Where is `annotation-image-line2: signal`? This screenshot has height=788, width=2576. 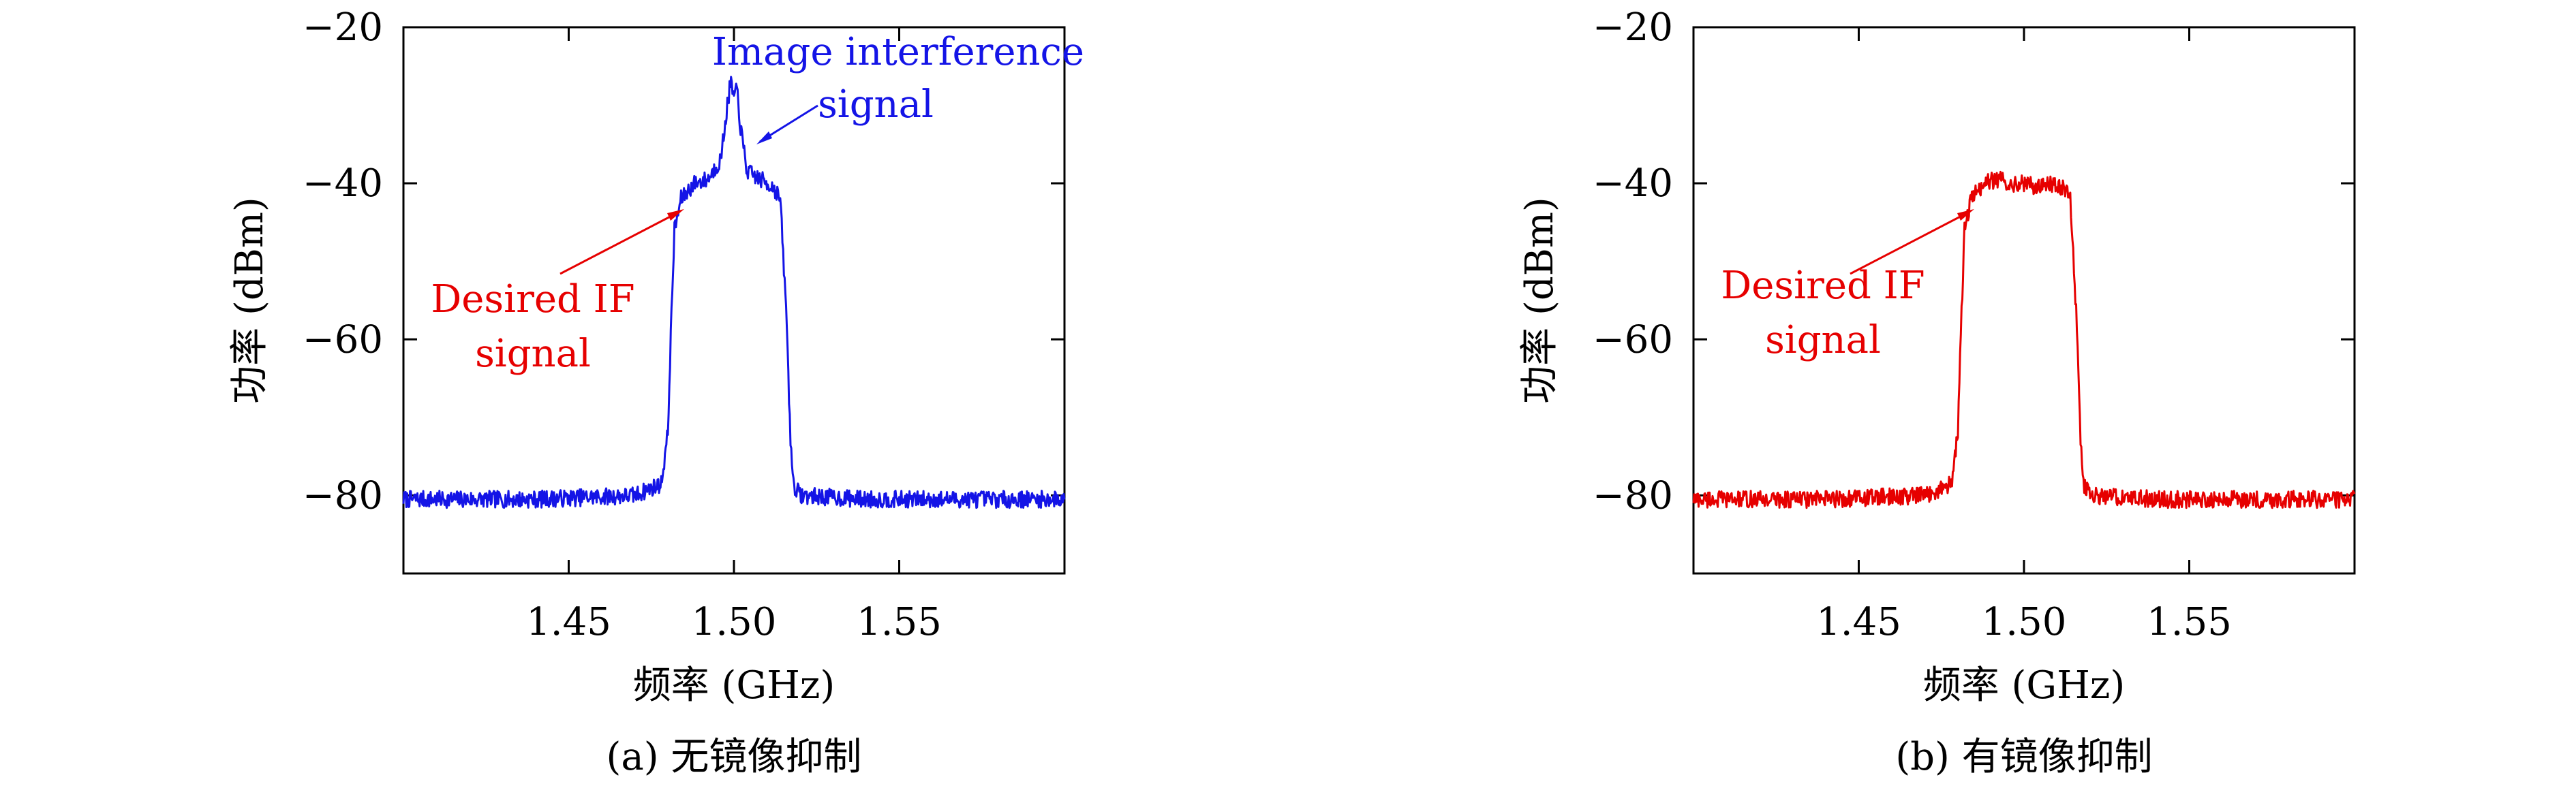
annotation-image-line2: signal is located at coordinates (876, 104).